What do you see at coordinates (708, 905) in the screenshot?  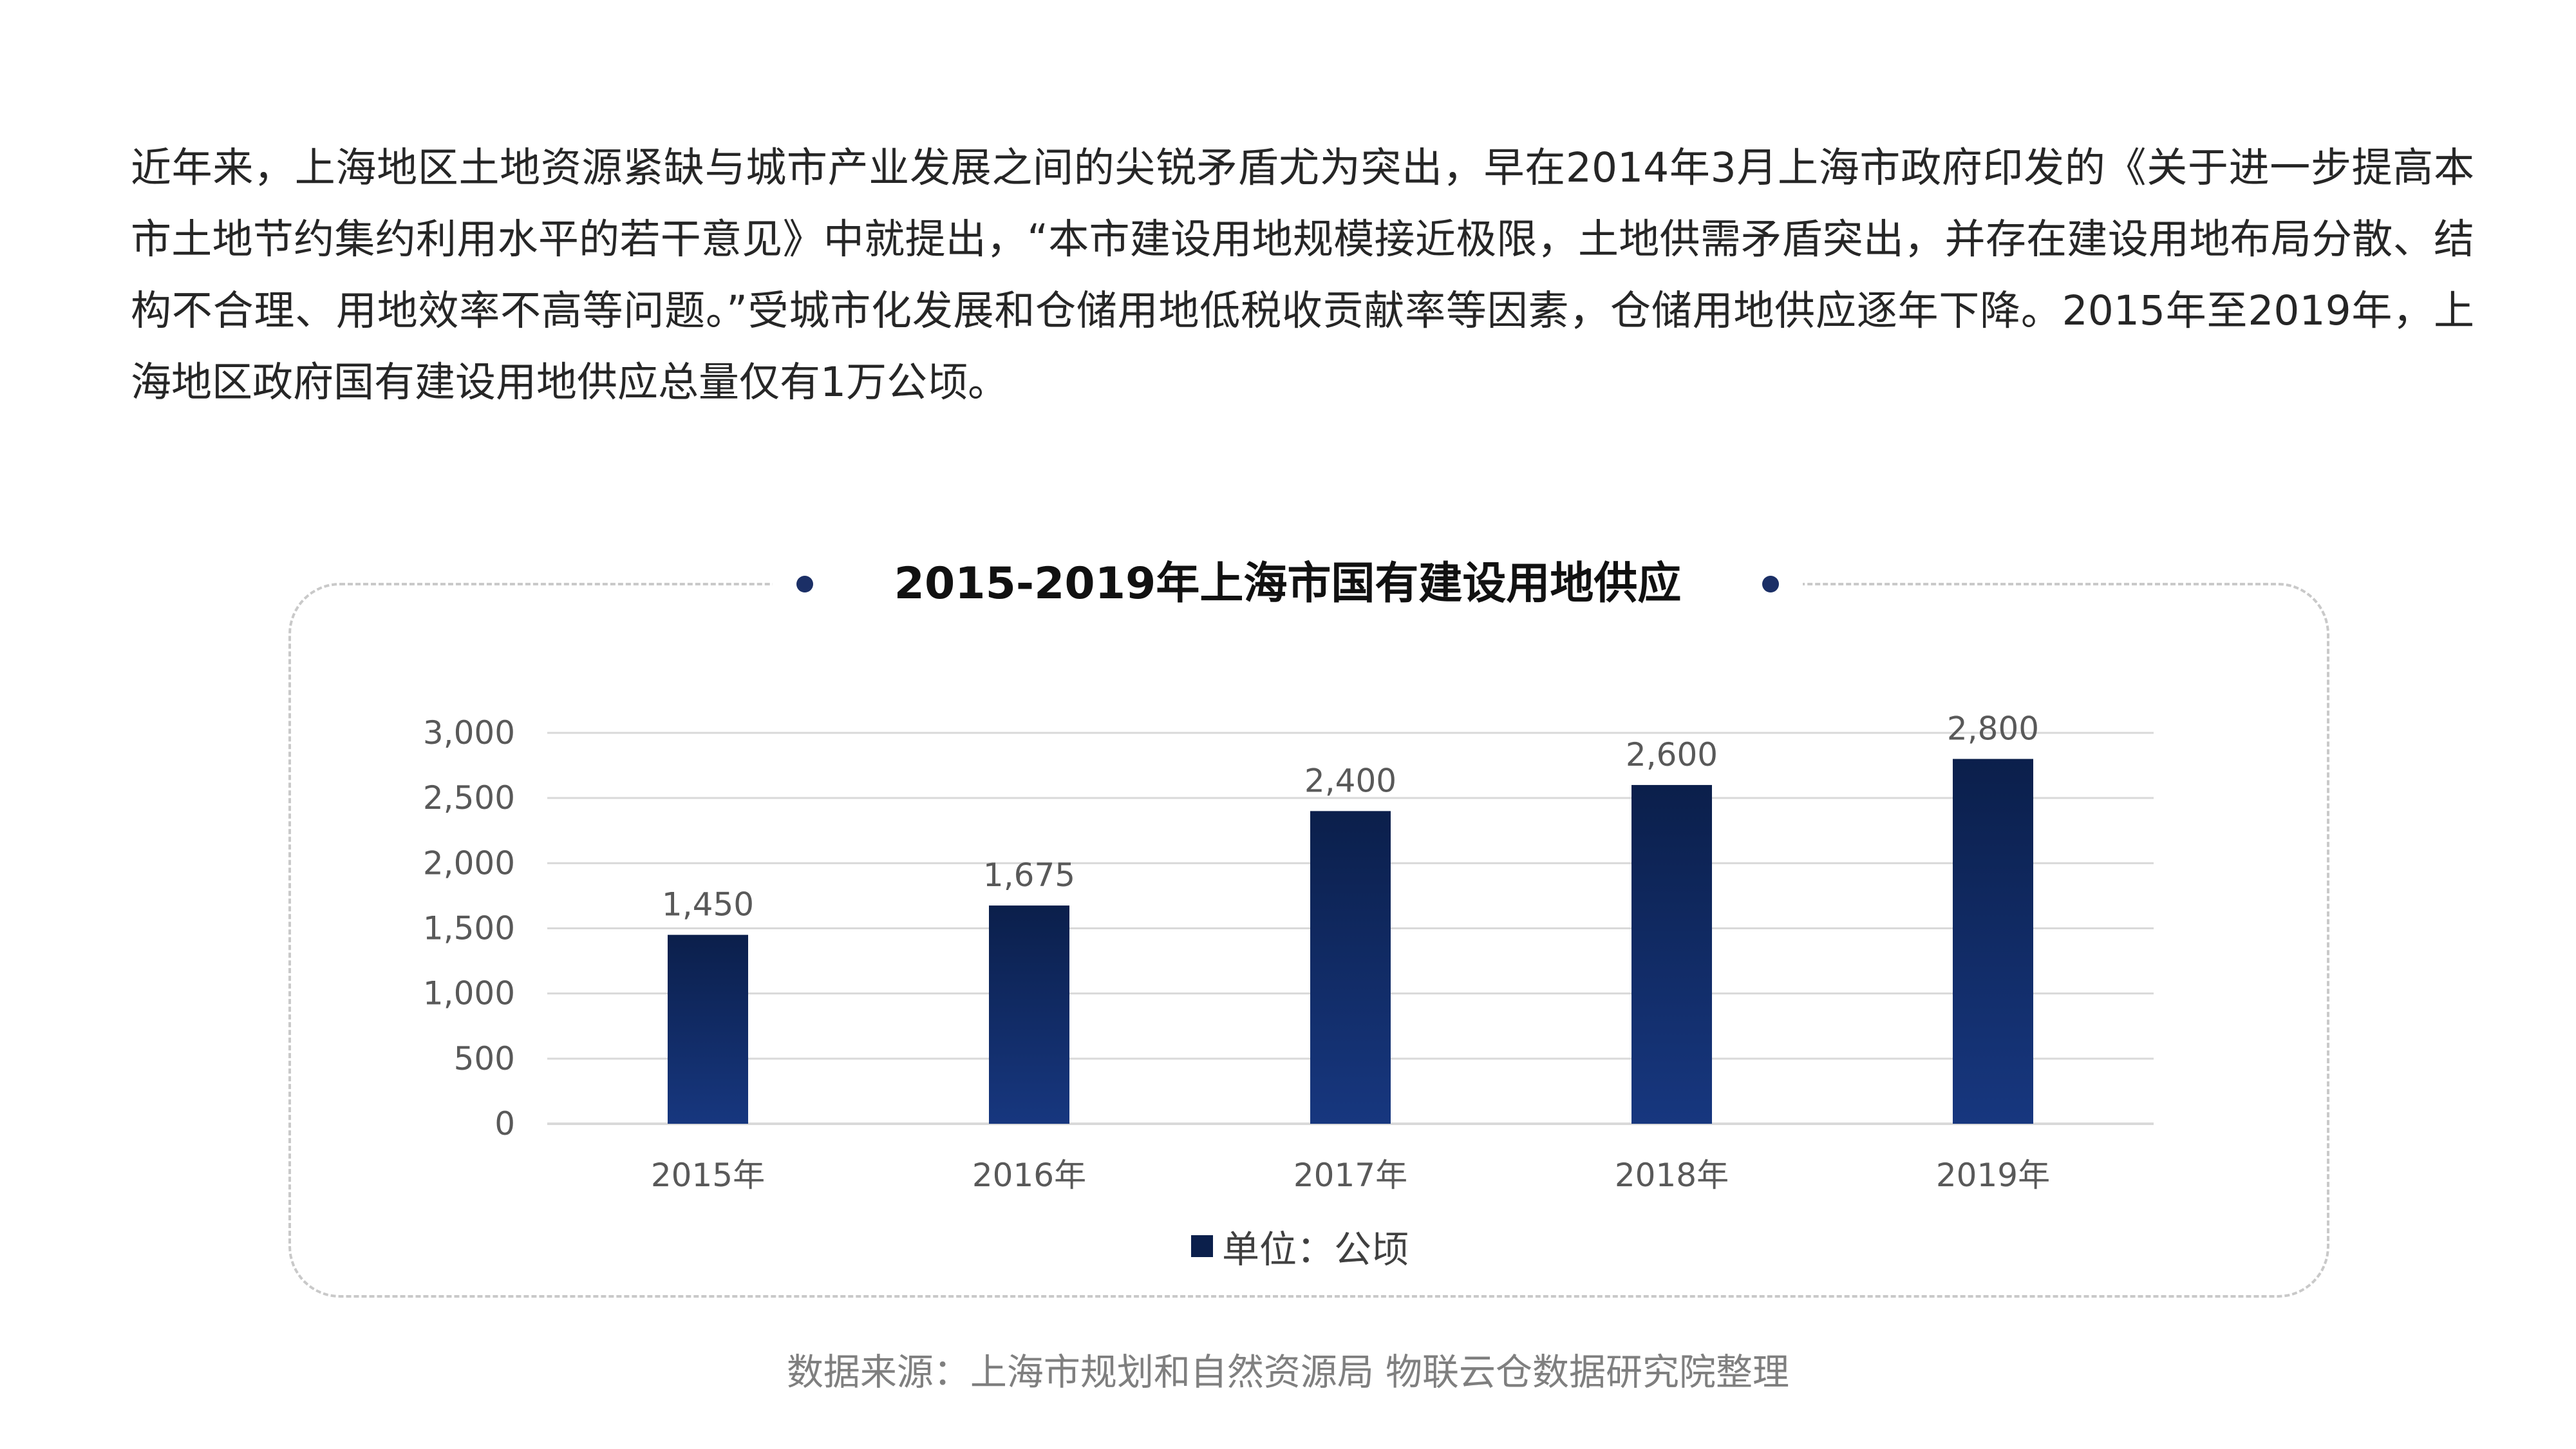 I see `data-label: 1,450` at bounding box center [708, 905].